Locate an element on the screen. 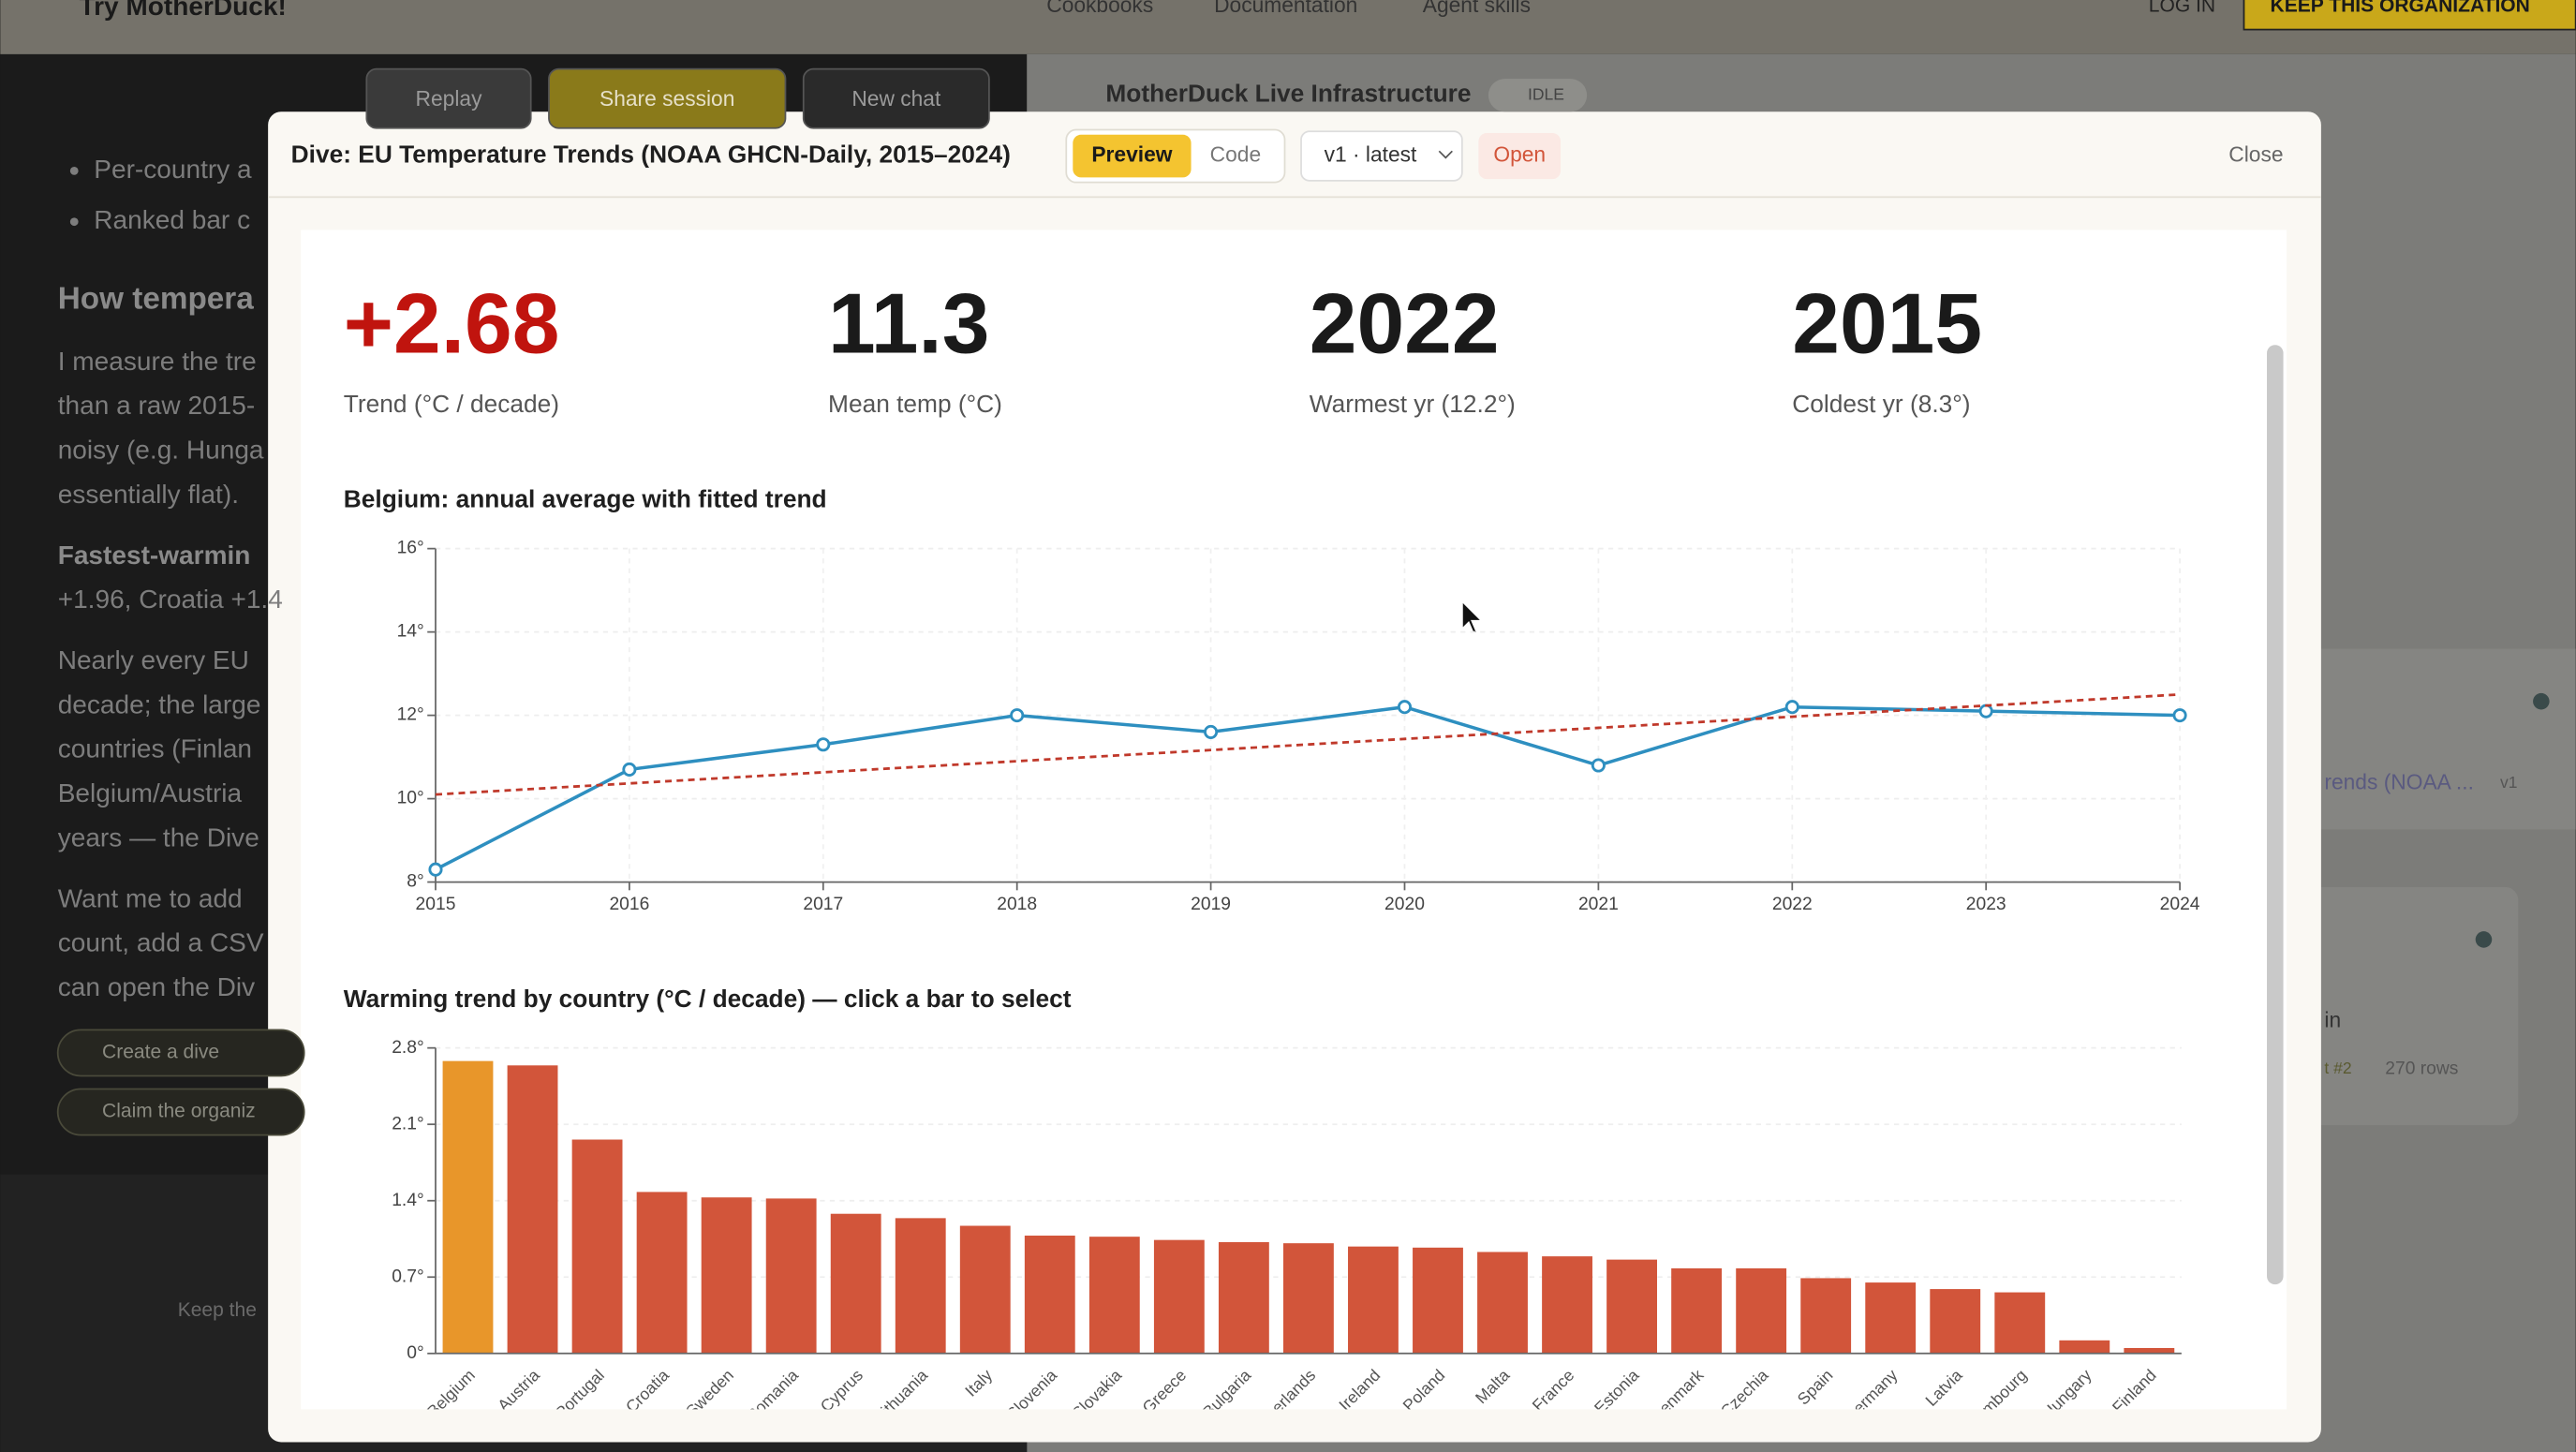  chat-line: than a raw 2015- is located at coordinates (156, 405).